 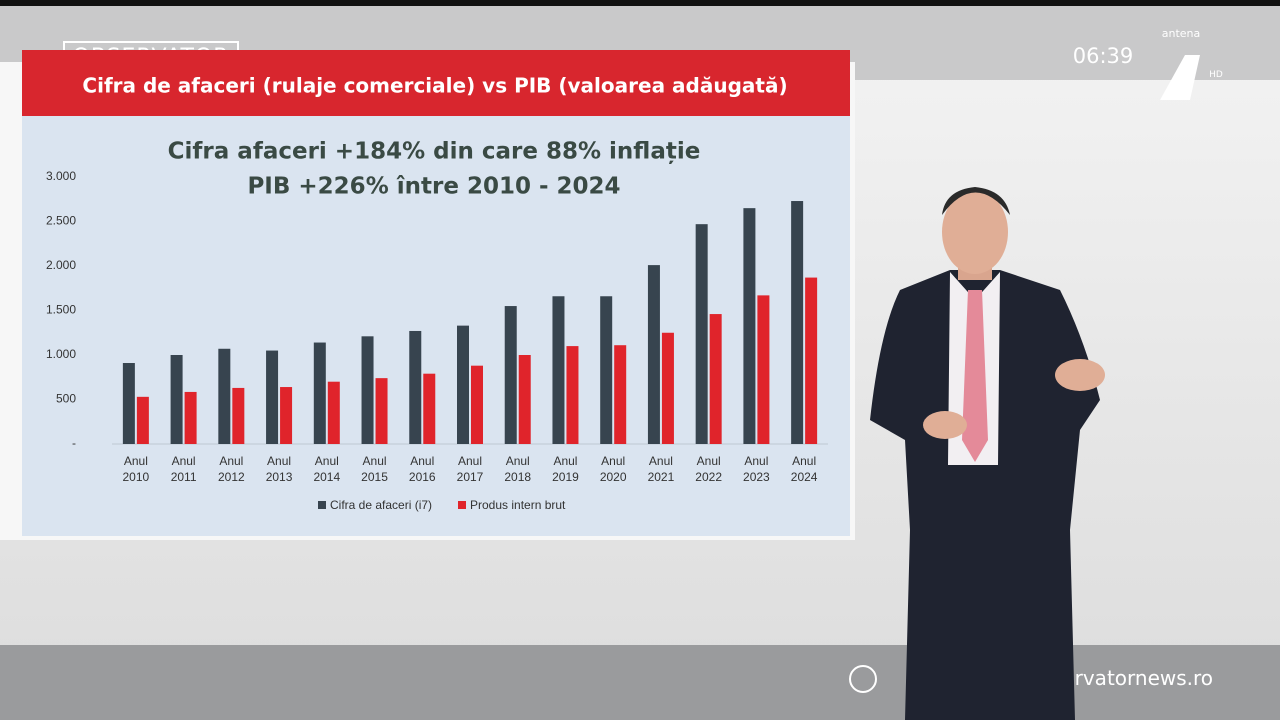 What do you see at coordinates (61, 354) in the screenshot?
I see `y-tick-label: 1.000` at bounding box center [61, 354].